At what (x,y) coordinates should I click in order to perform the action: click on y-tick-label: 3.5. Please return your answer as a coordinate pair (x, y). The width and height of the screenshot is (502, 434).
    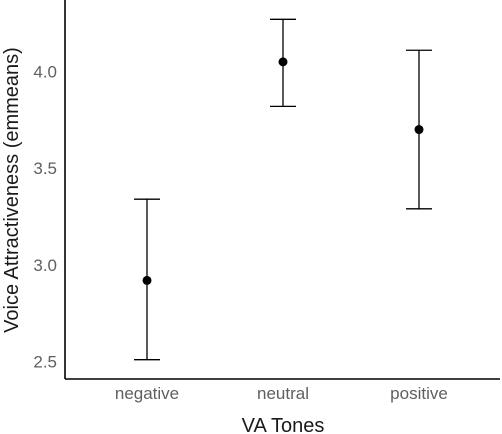
    Looking at the image, I should click on (45, 168).